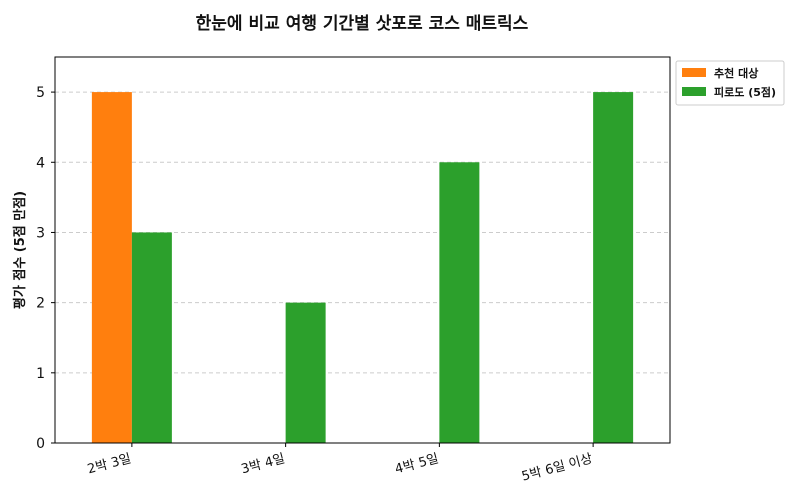 The image size is (800, 500). Describe the element at coordinates (40, 444) in the screenshot. I see `y-tick-label: 0` at that location.